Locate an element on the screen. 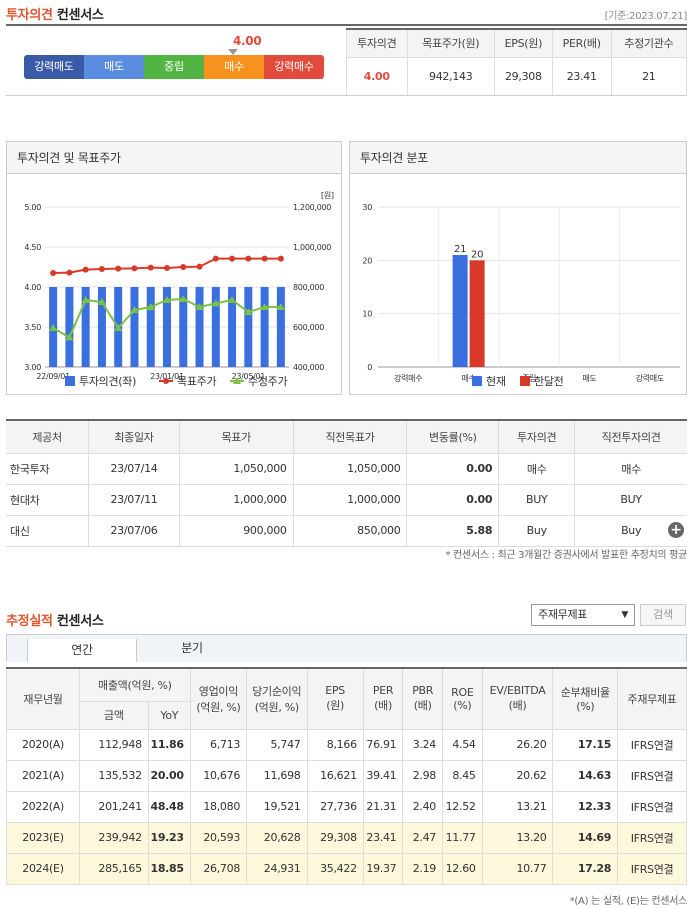 The width and height of the screenshot is (697, 908). col-per: PER (배) is located at coordinates (383, 698).